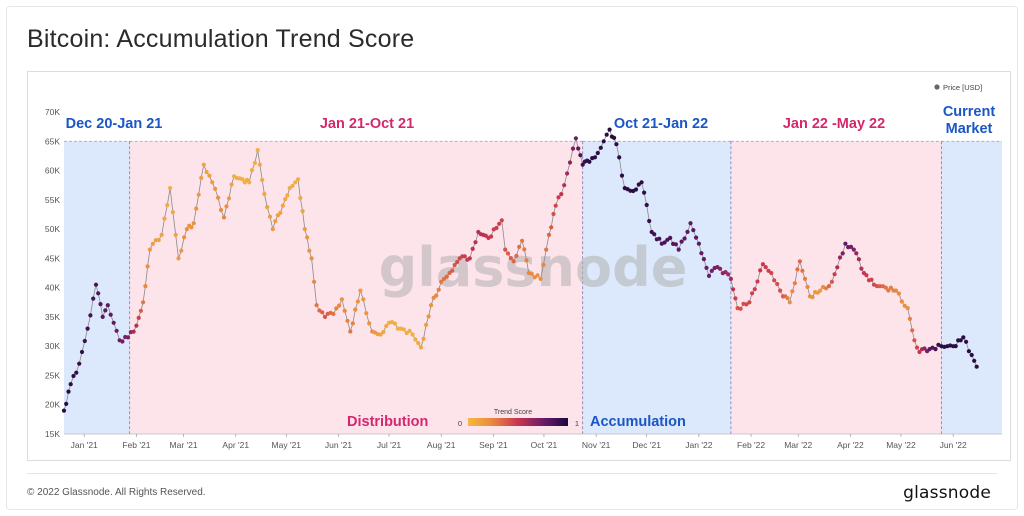  I want to click on y-tick-label: 70K, so click(52, 112).